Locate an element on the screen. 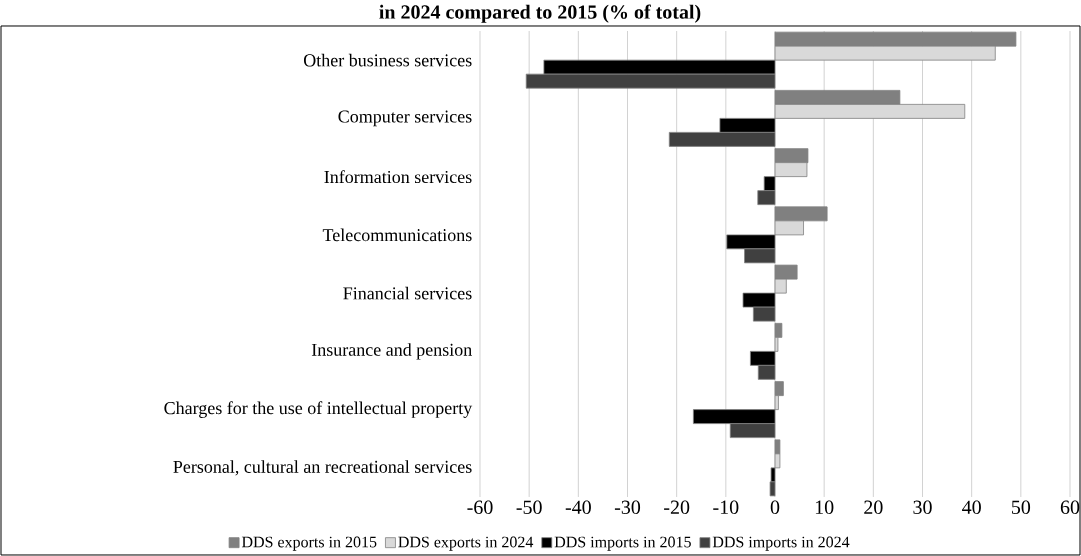 Image resolution: width=1081 pixels, height=556 pixels. legend-label: DDS imports in 2015 is located at coordinates (622, 543).